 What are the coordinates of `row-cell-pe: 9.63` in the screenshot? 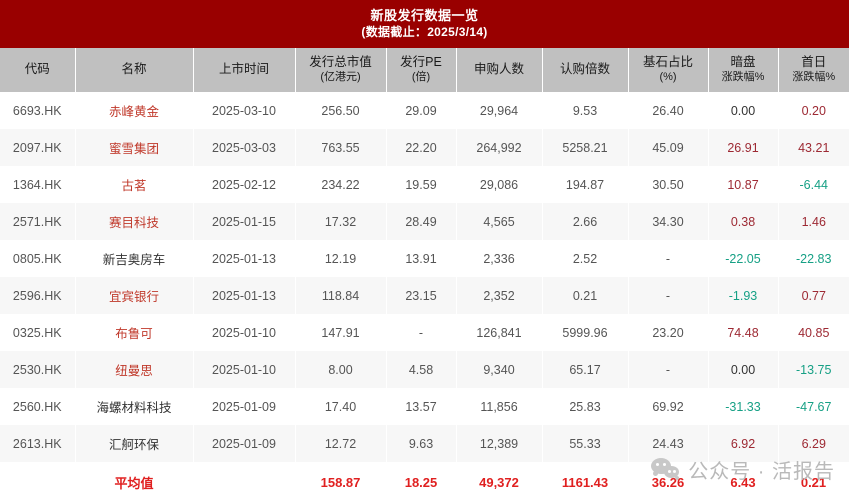 It's located at (421, 443).